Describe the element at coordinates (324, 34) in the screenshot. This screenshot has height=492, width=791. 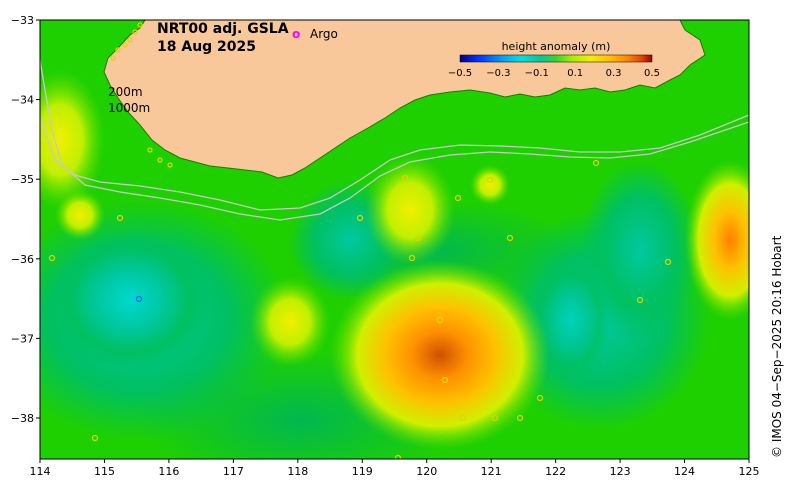
I see `argo-legend-label: Argo` at that location.